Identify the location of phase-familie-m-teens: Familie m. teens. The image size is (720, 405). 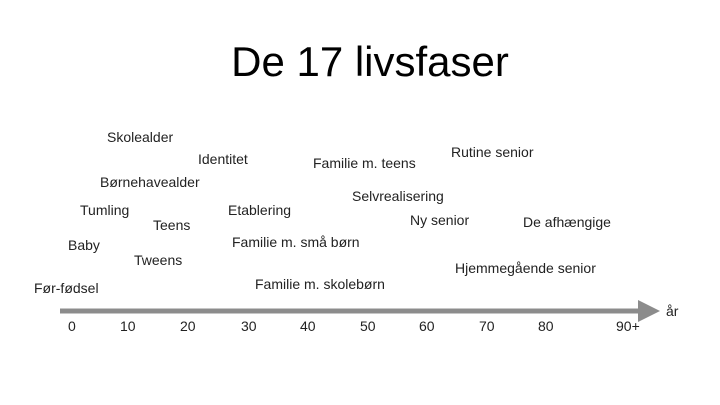
(364, 163).